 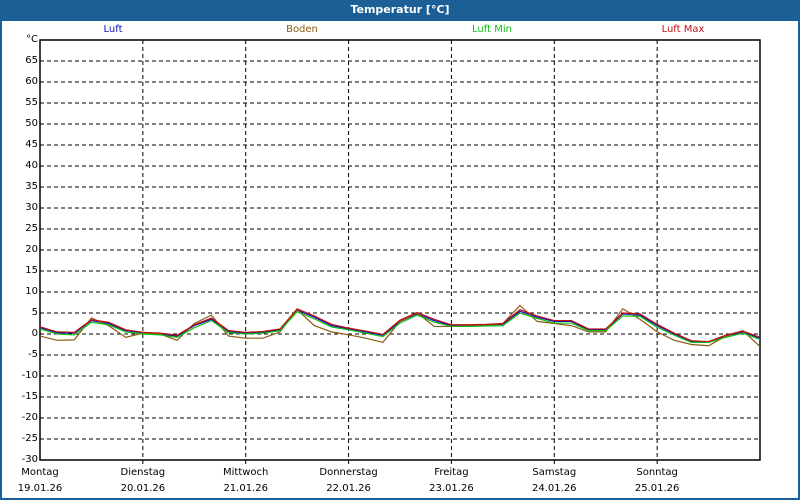 What do you see at coordinates (31, 291) in the screenshot?
I see `y-tick-label: 10` at bounding box center [31, 291].